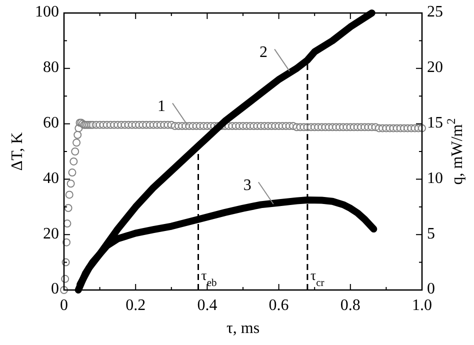  I want to click on x-tick-label: 0.2, so click(136, 305).